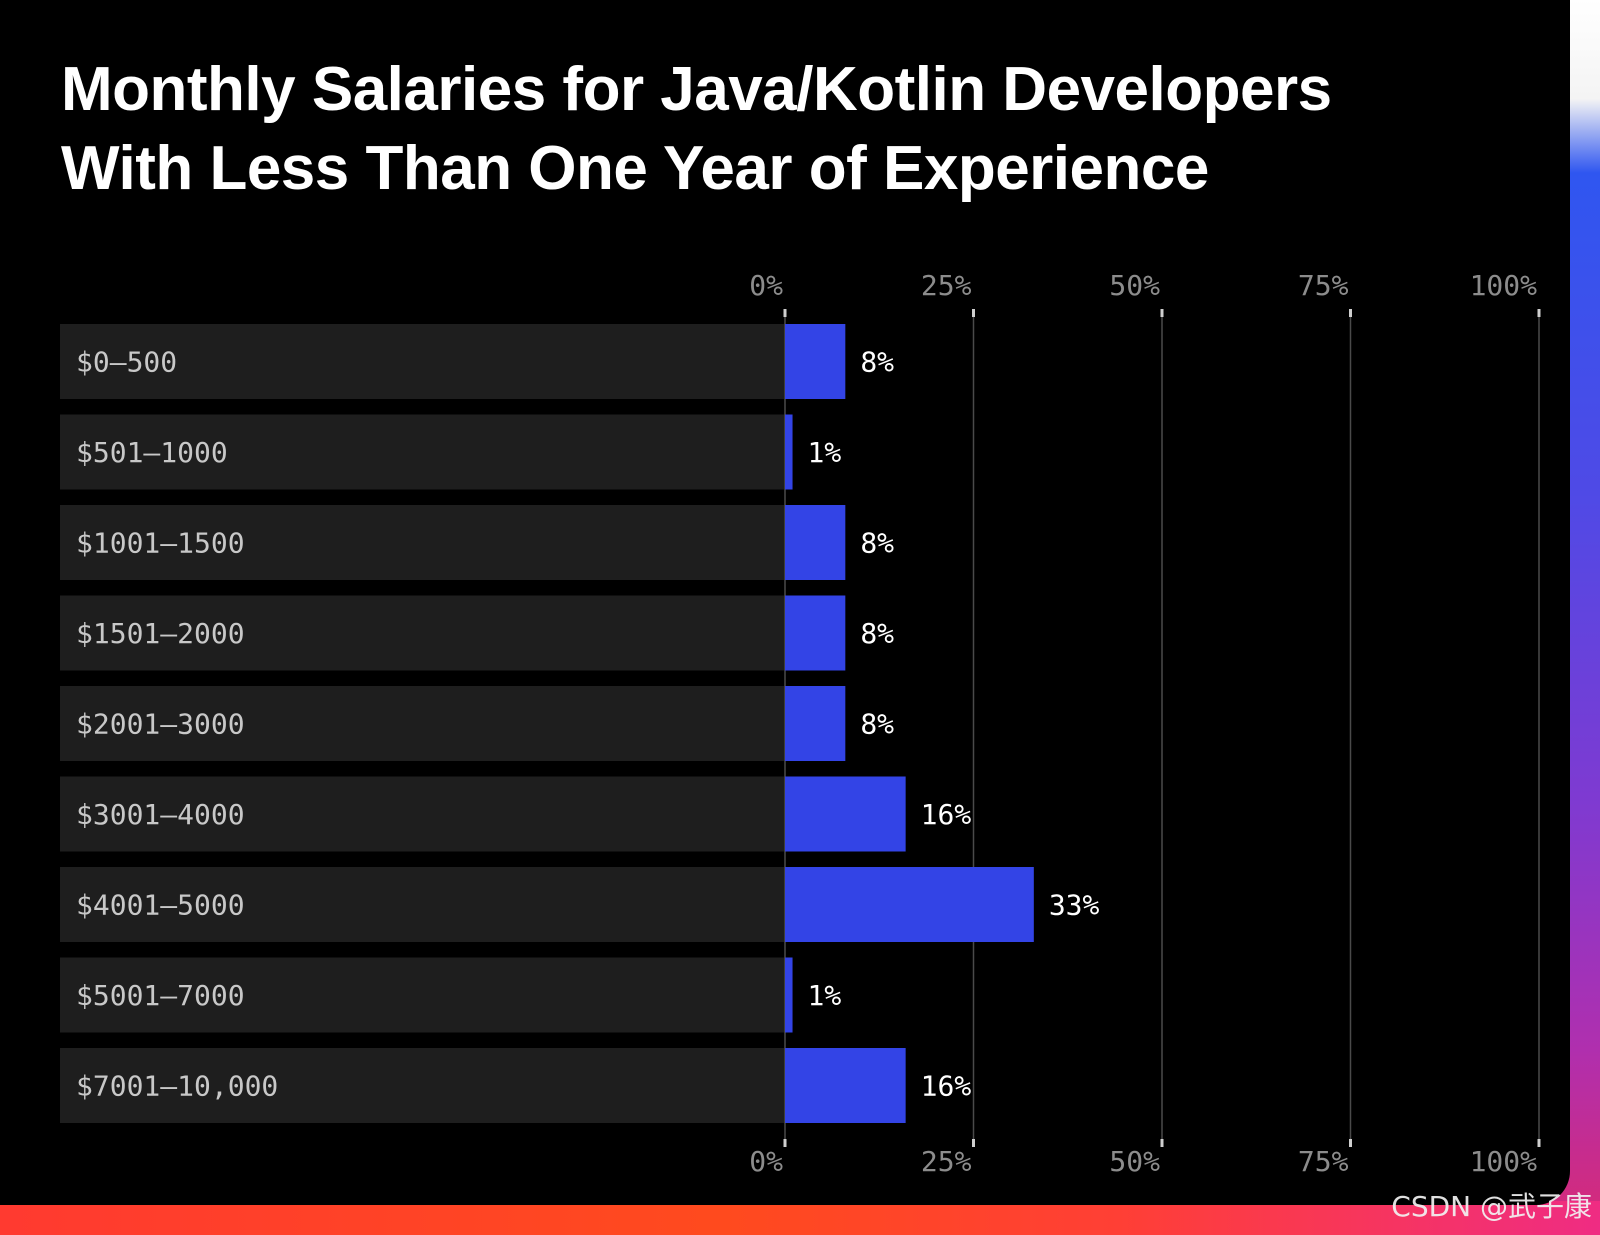  What do you see at coordinates (1074, 905) in the screenshot?
I see `value-label: 33%` at bounding box center [1074, 905].